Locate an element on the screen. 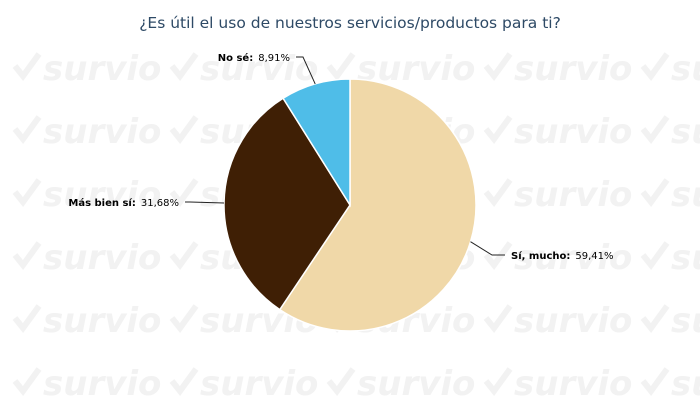 The width and height of the screenshot is (700, 400). pie-slice is located at coordinates (287, 204).